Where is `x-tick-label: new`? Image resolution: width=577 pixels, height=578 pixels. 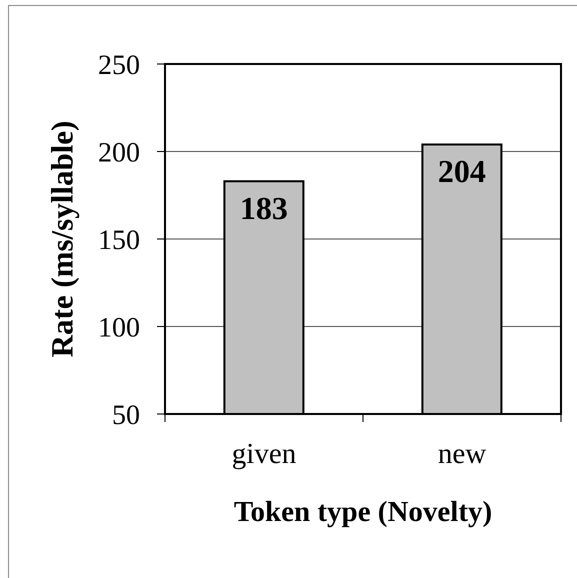
x-tick-label: new is located at coordinates (462, 454).